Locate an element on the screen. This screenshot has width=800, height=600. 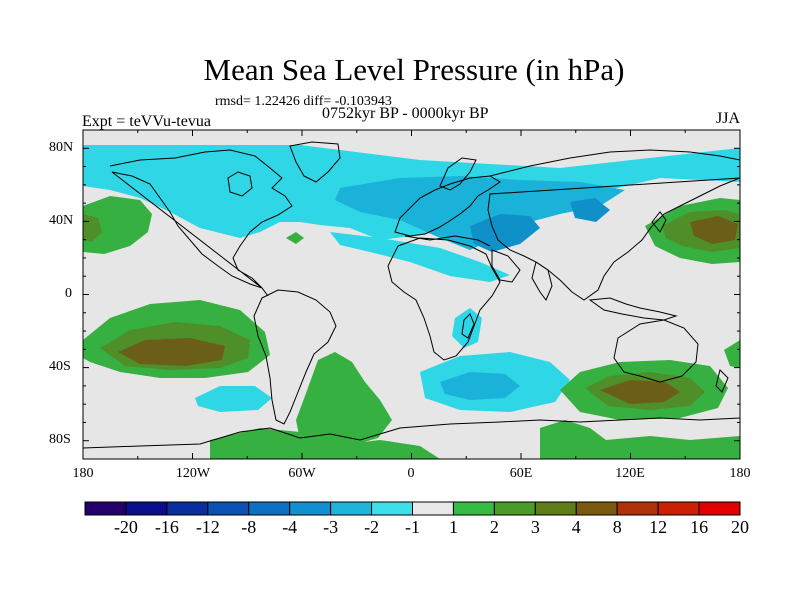
india-coast is located at coordinates (542, 281).